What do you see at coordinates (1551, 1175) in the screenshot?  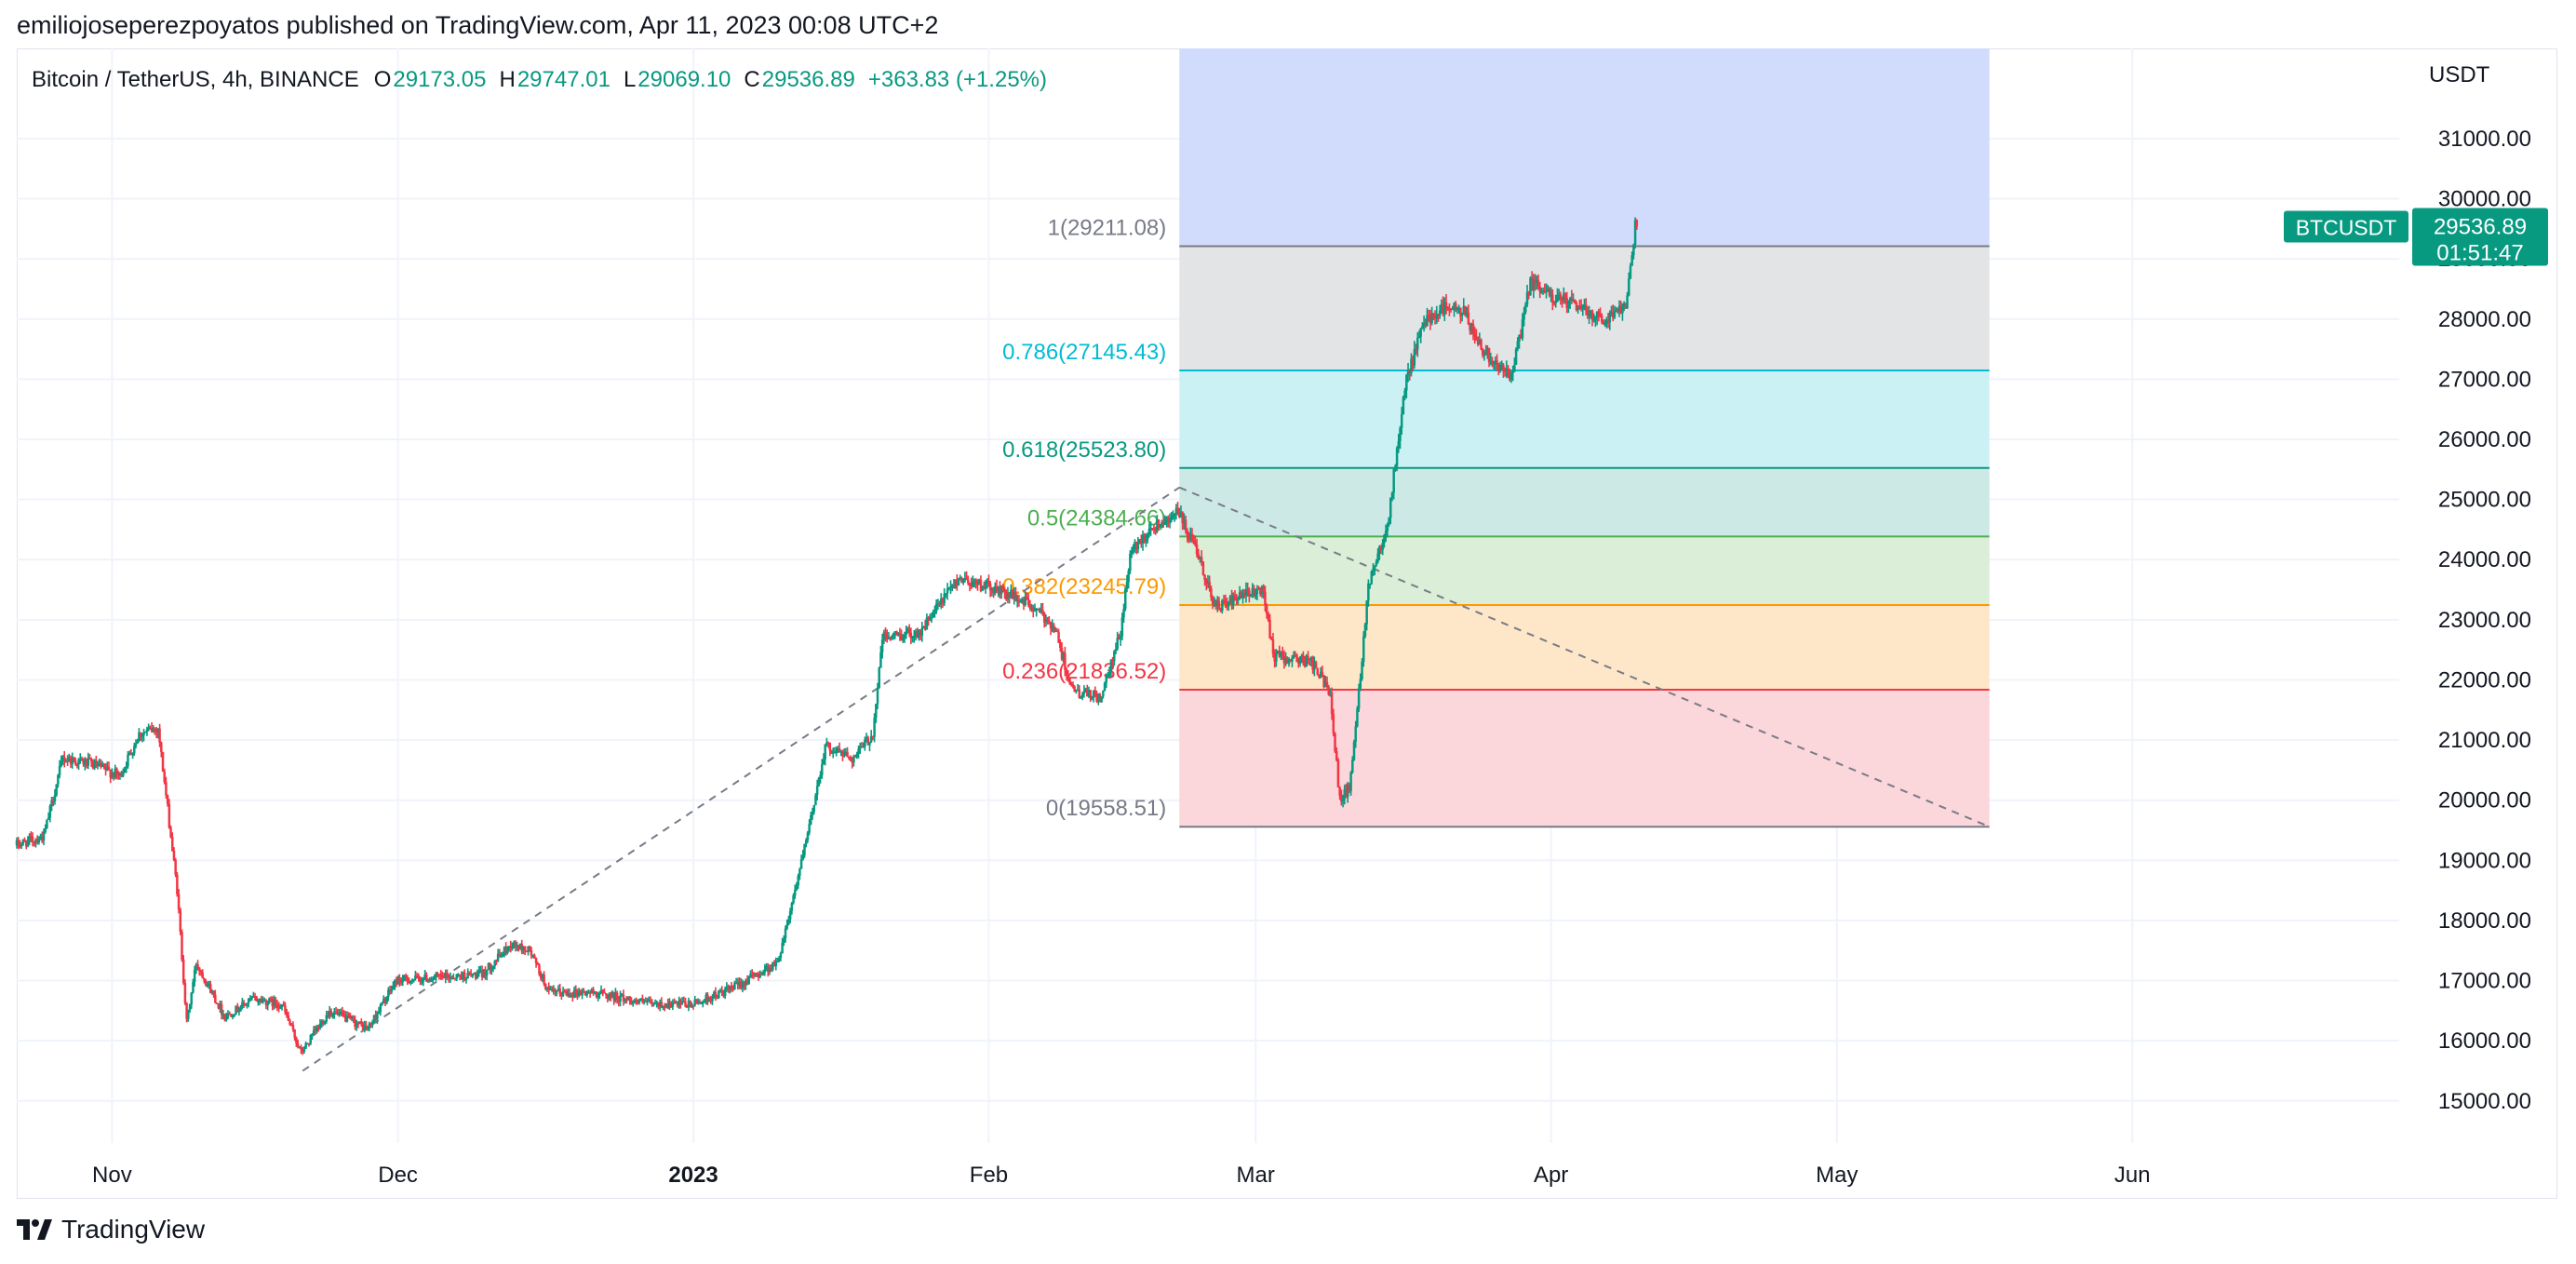 I see `time-tick-label: Apr` at bounding box center [1551, 1175].